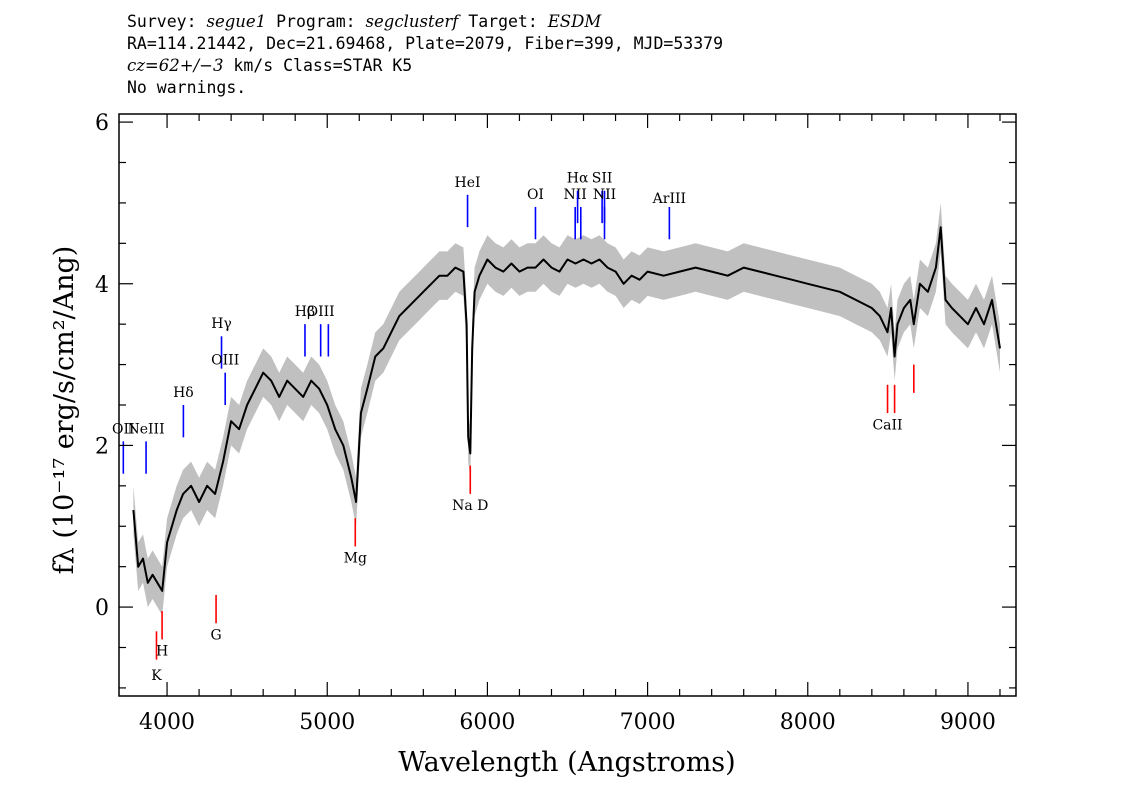  I want to click on absorption-label-4: Na D, so click(470, 506).